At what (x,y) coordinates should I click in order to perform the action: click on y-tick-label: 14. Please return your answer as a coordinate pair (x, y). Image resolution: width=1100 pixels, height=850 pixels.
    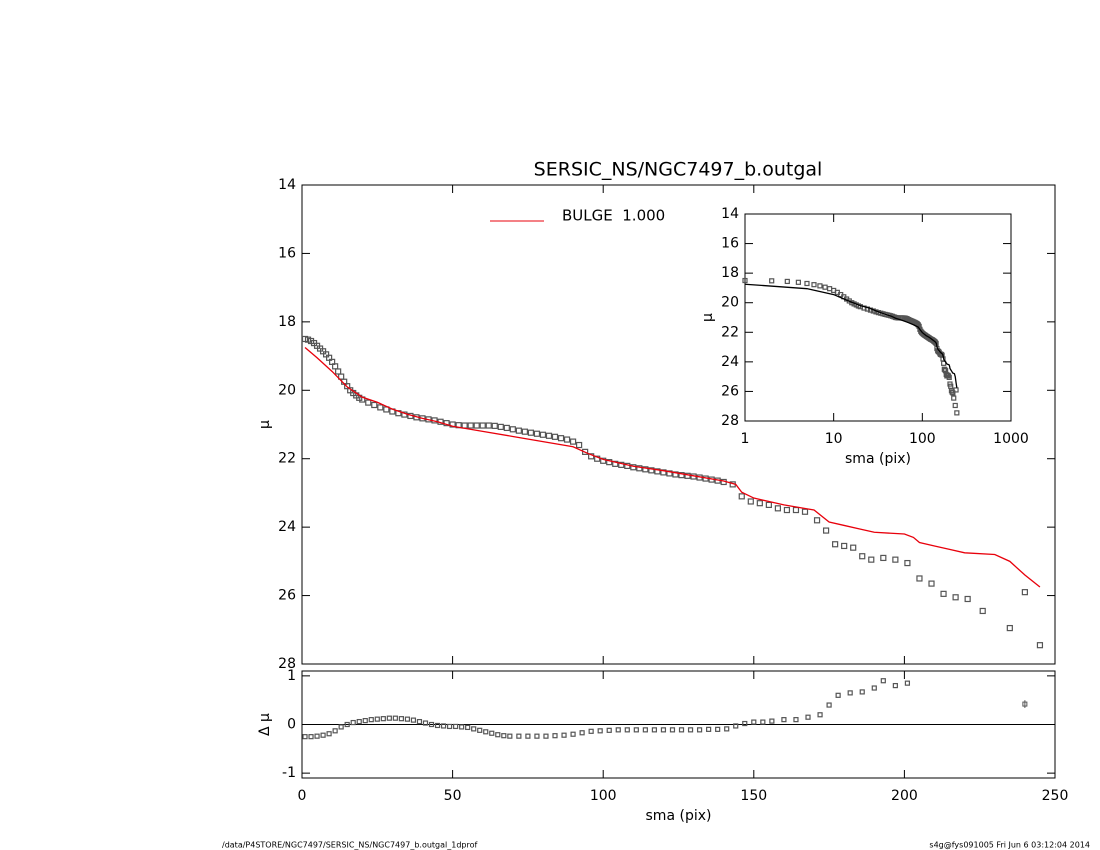
    Looking at the image, I should click on (287, 185).